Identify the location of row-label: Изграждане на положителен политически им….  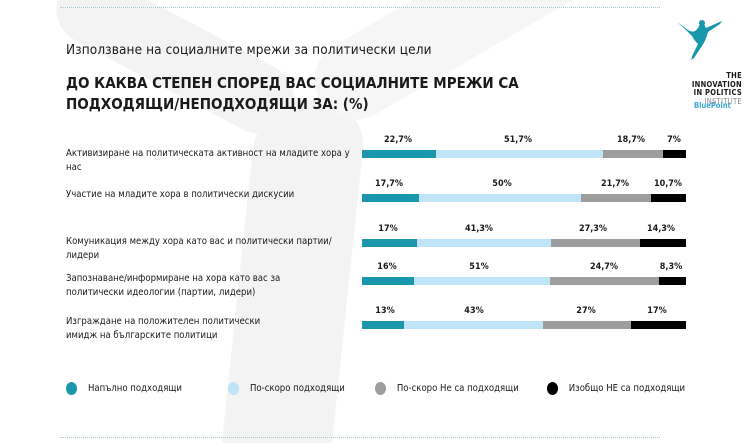
(163, 328).